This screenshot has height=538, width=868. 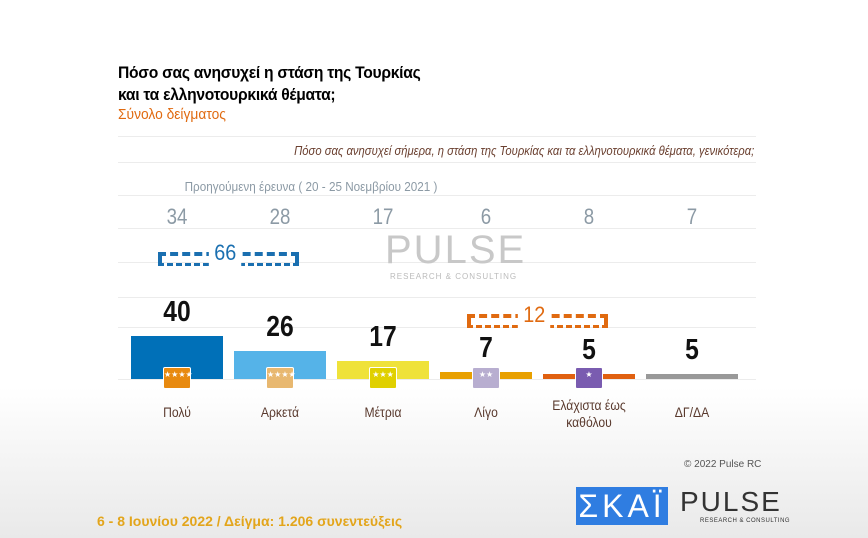 I want to click on pulse-watermark-sub: RESEARCH & CONSULTING, so click(x=454, y=276).